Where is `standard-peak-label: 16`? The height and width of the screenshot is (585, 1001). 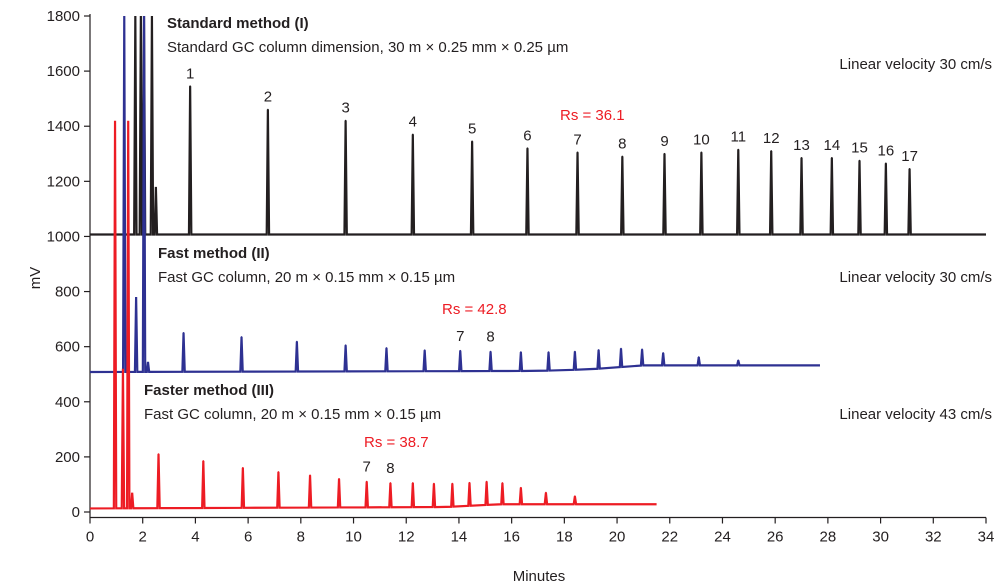
standard-peak-label: 16 is located at coordinates (886, 150).